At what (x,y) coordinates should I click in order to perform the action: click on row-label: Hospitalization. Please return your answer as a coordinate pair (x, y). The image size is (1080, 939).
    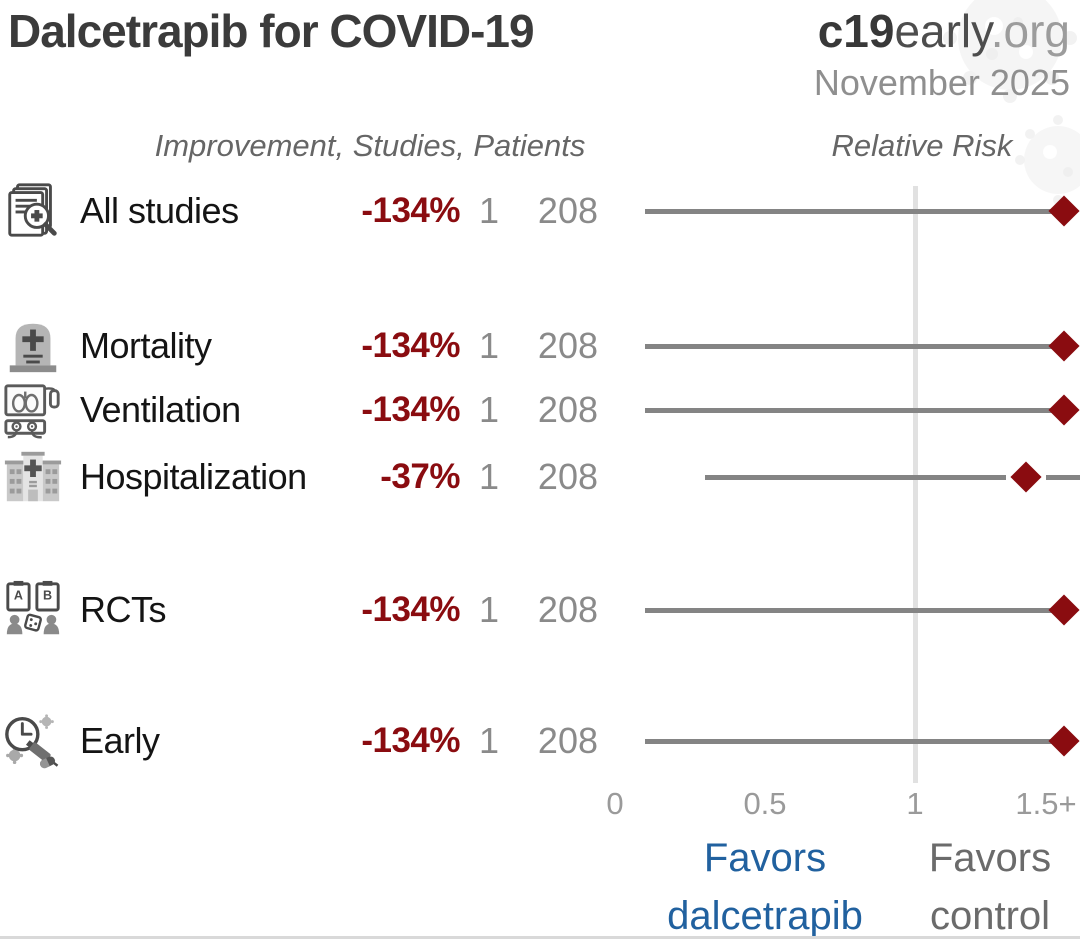
    Looking at the image, I should click on (193, 476).